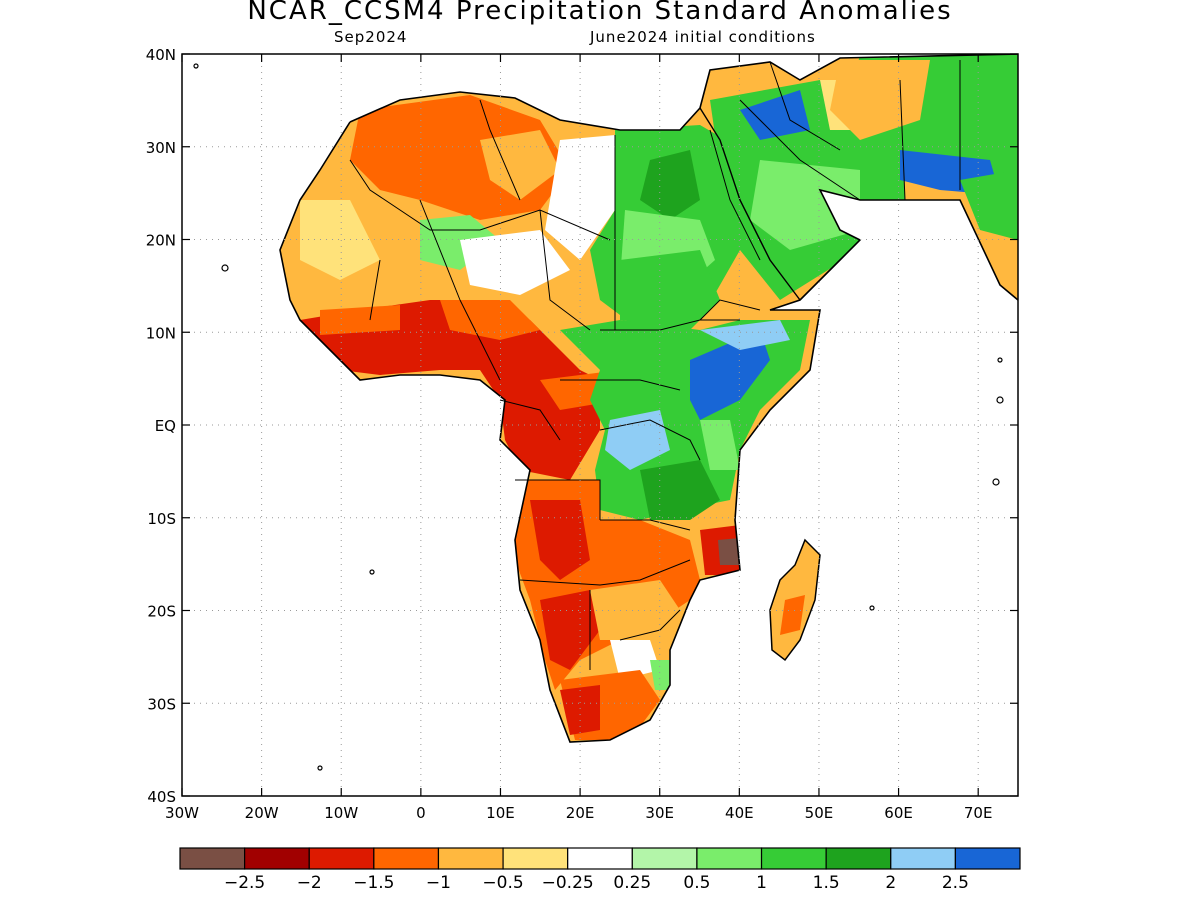  Describe the element at coordinates (761, 883) in the screenshot. I see `colorbar-label: 1` at that location.